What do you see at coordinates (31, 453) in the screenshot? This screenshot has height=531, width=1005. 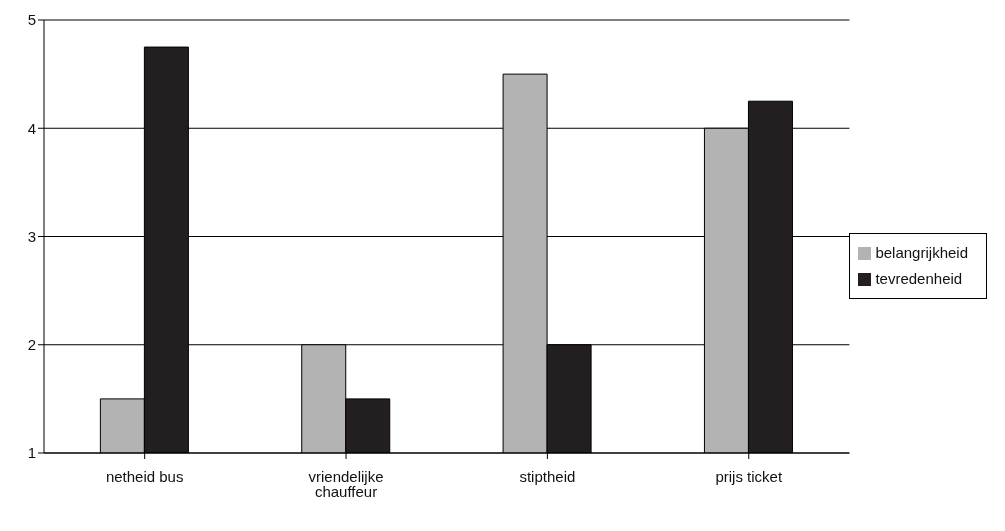 I see `y-tick-label: 1` at bounding box center [31, 453].